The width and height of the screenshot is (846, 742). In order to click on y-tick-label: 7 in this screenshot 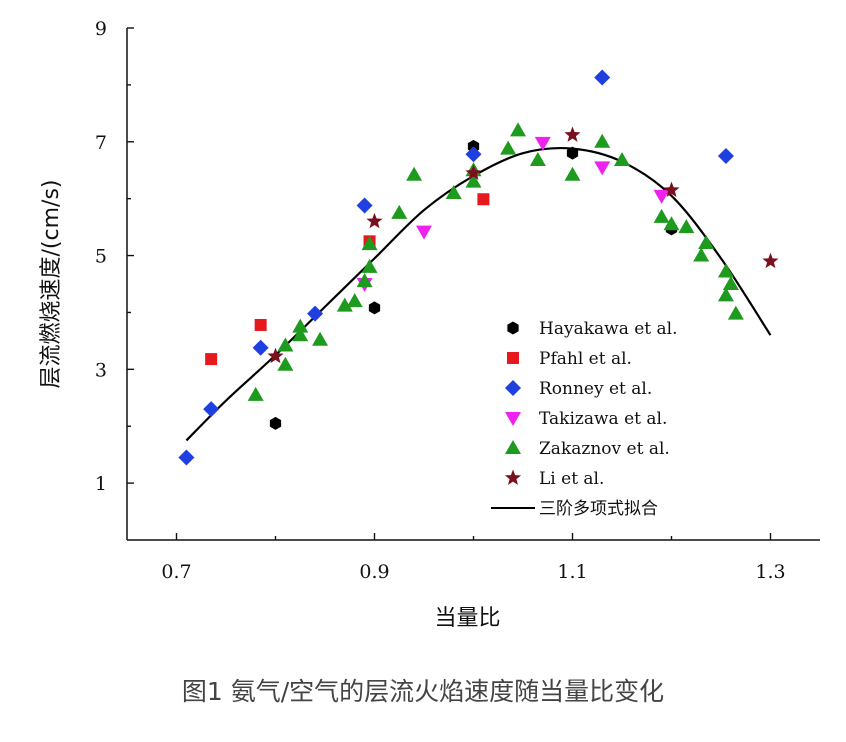, I will do `click(101, 143)`.